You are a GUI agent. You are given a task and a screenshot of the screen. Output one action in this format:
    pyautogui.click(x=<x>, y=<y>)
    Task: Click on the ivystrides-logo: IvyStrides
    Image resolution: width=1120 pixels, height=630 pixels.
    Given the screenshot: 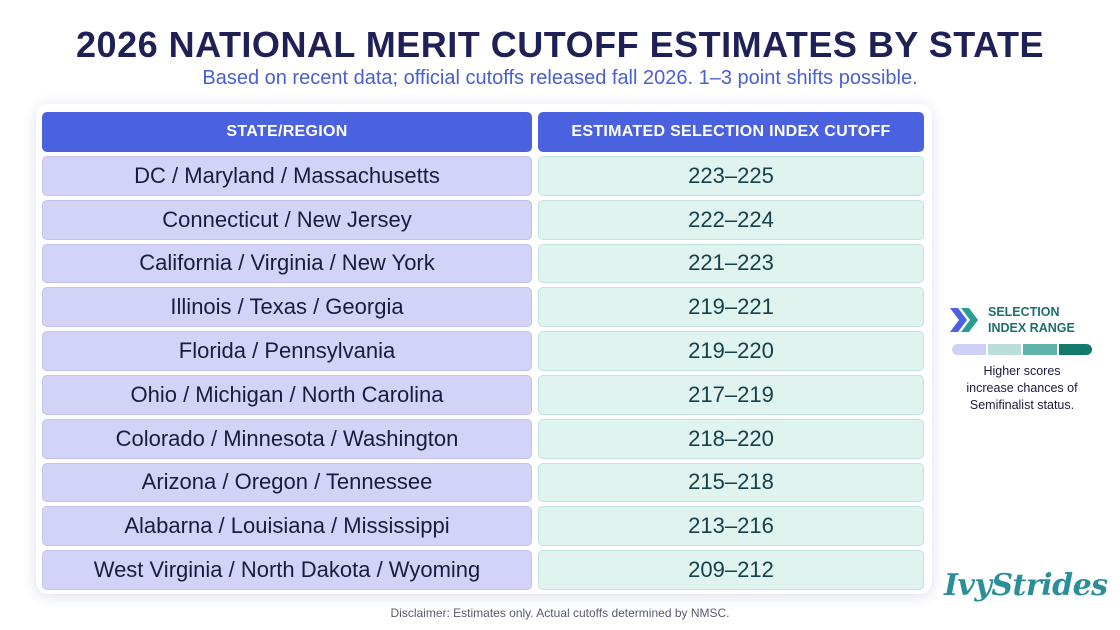 What is the action you would take?
    pyautogui.click(x=1026, y=585)
    